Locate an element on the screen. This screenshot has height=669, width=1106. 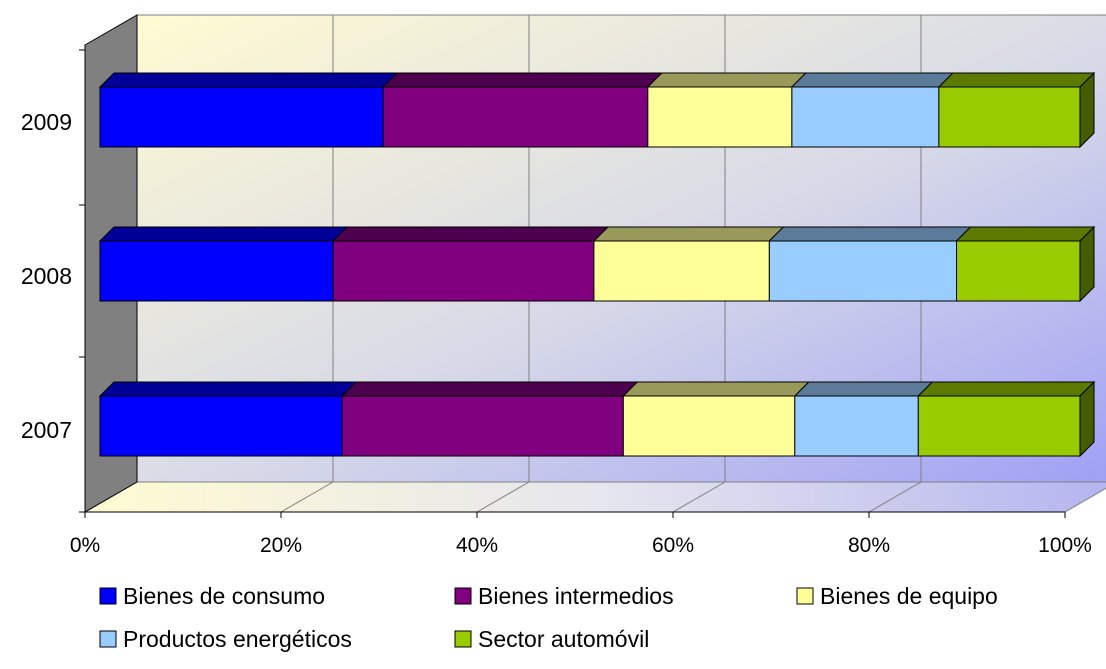
bar-2009-bienes-intermedios is located at coordinates (515, 117).